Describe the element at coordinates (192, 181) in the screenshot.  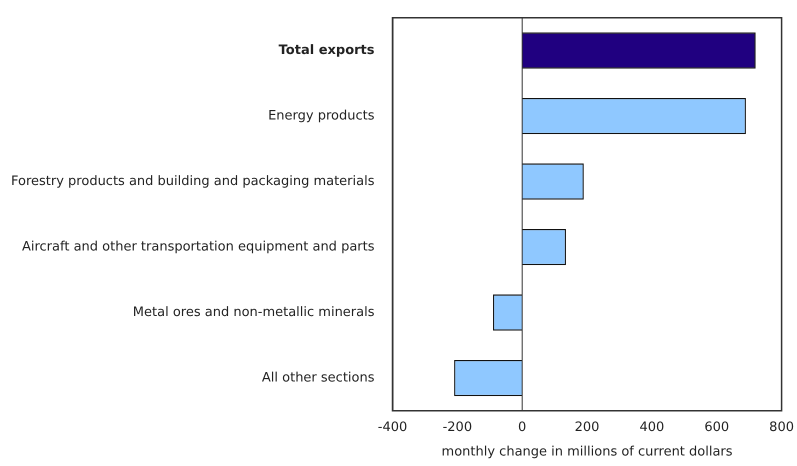
I see `y-tick-label: Forestry products and building and packaging materials` at that location.